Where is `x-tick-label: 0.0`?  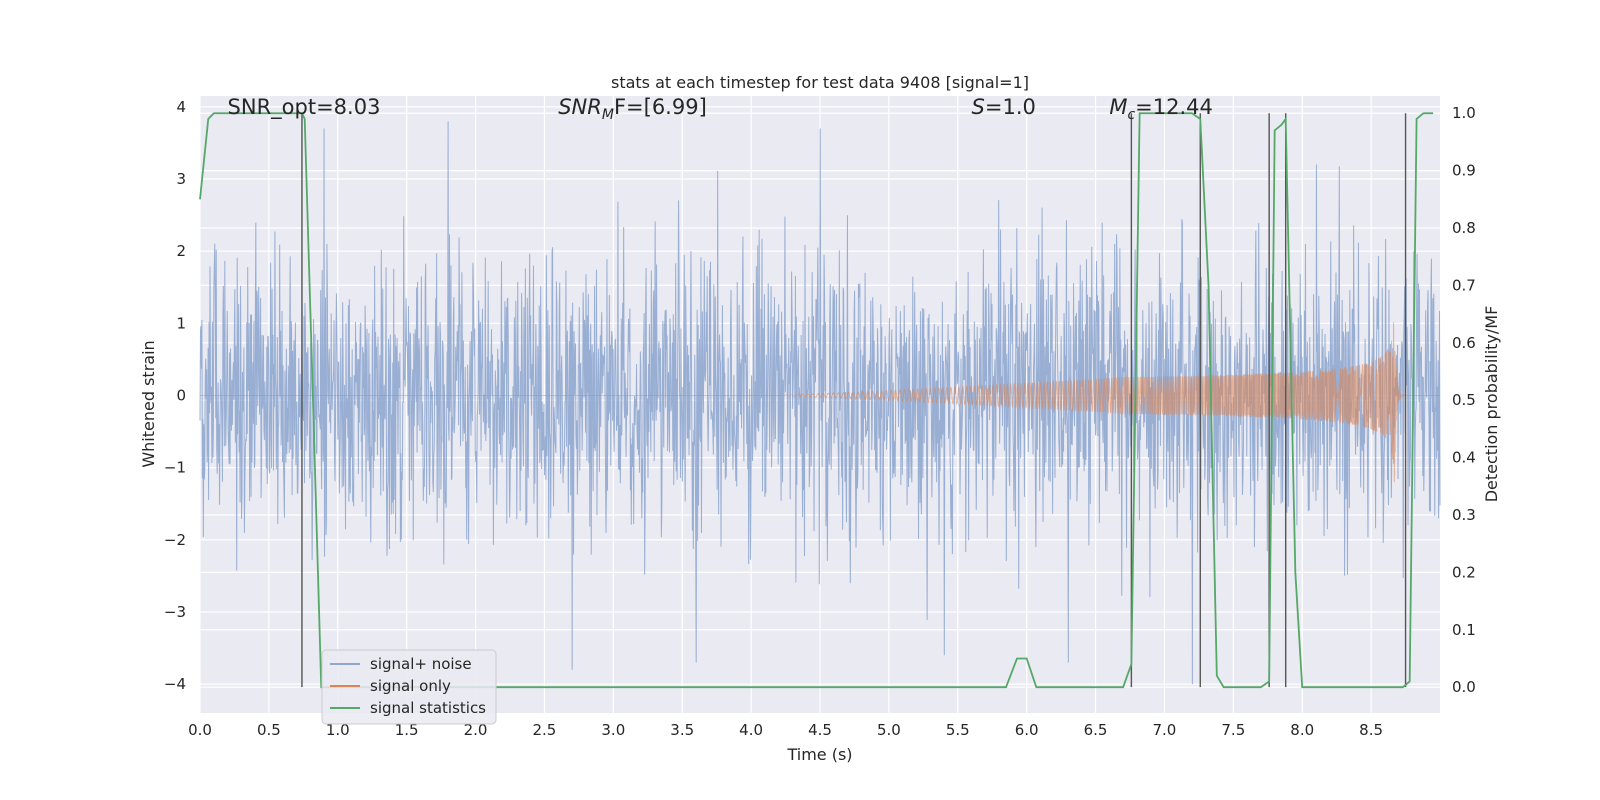 x-tick-label: 0.0 is located at coordinates (200, 730).